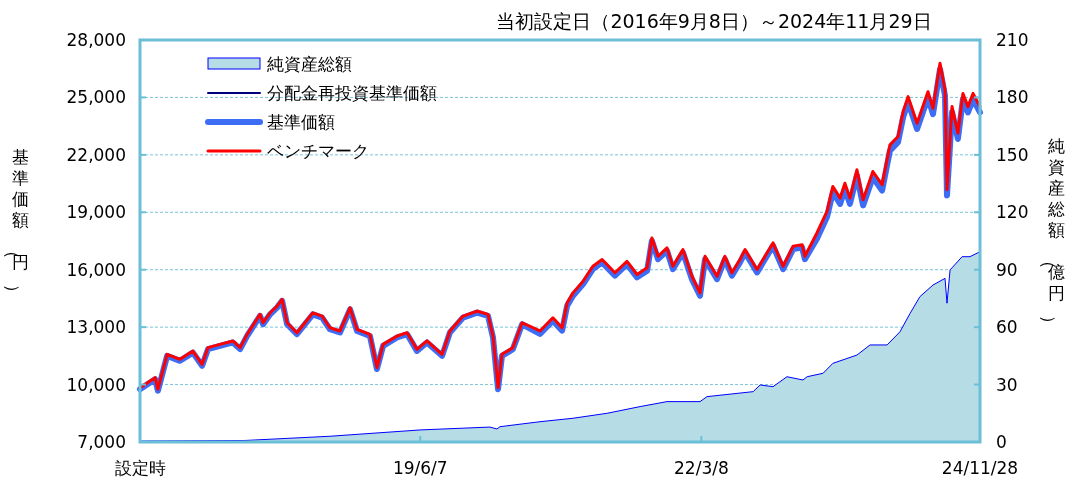 The height and width of the screenshot is (482, 1066). What do you see at coordinates (1012, 154) in the screenshot?
I see `y2-tick-label: 150` at bounding box center [1012, 154].